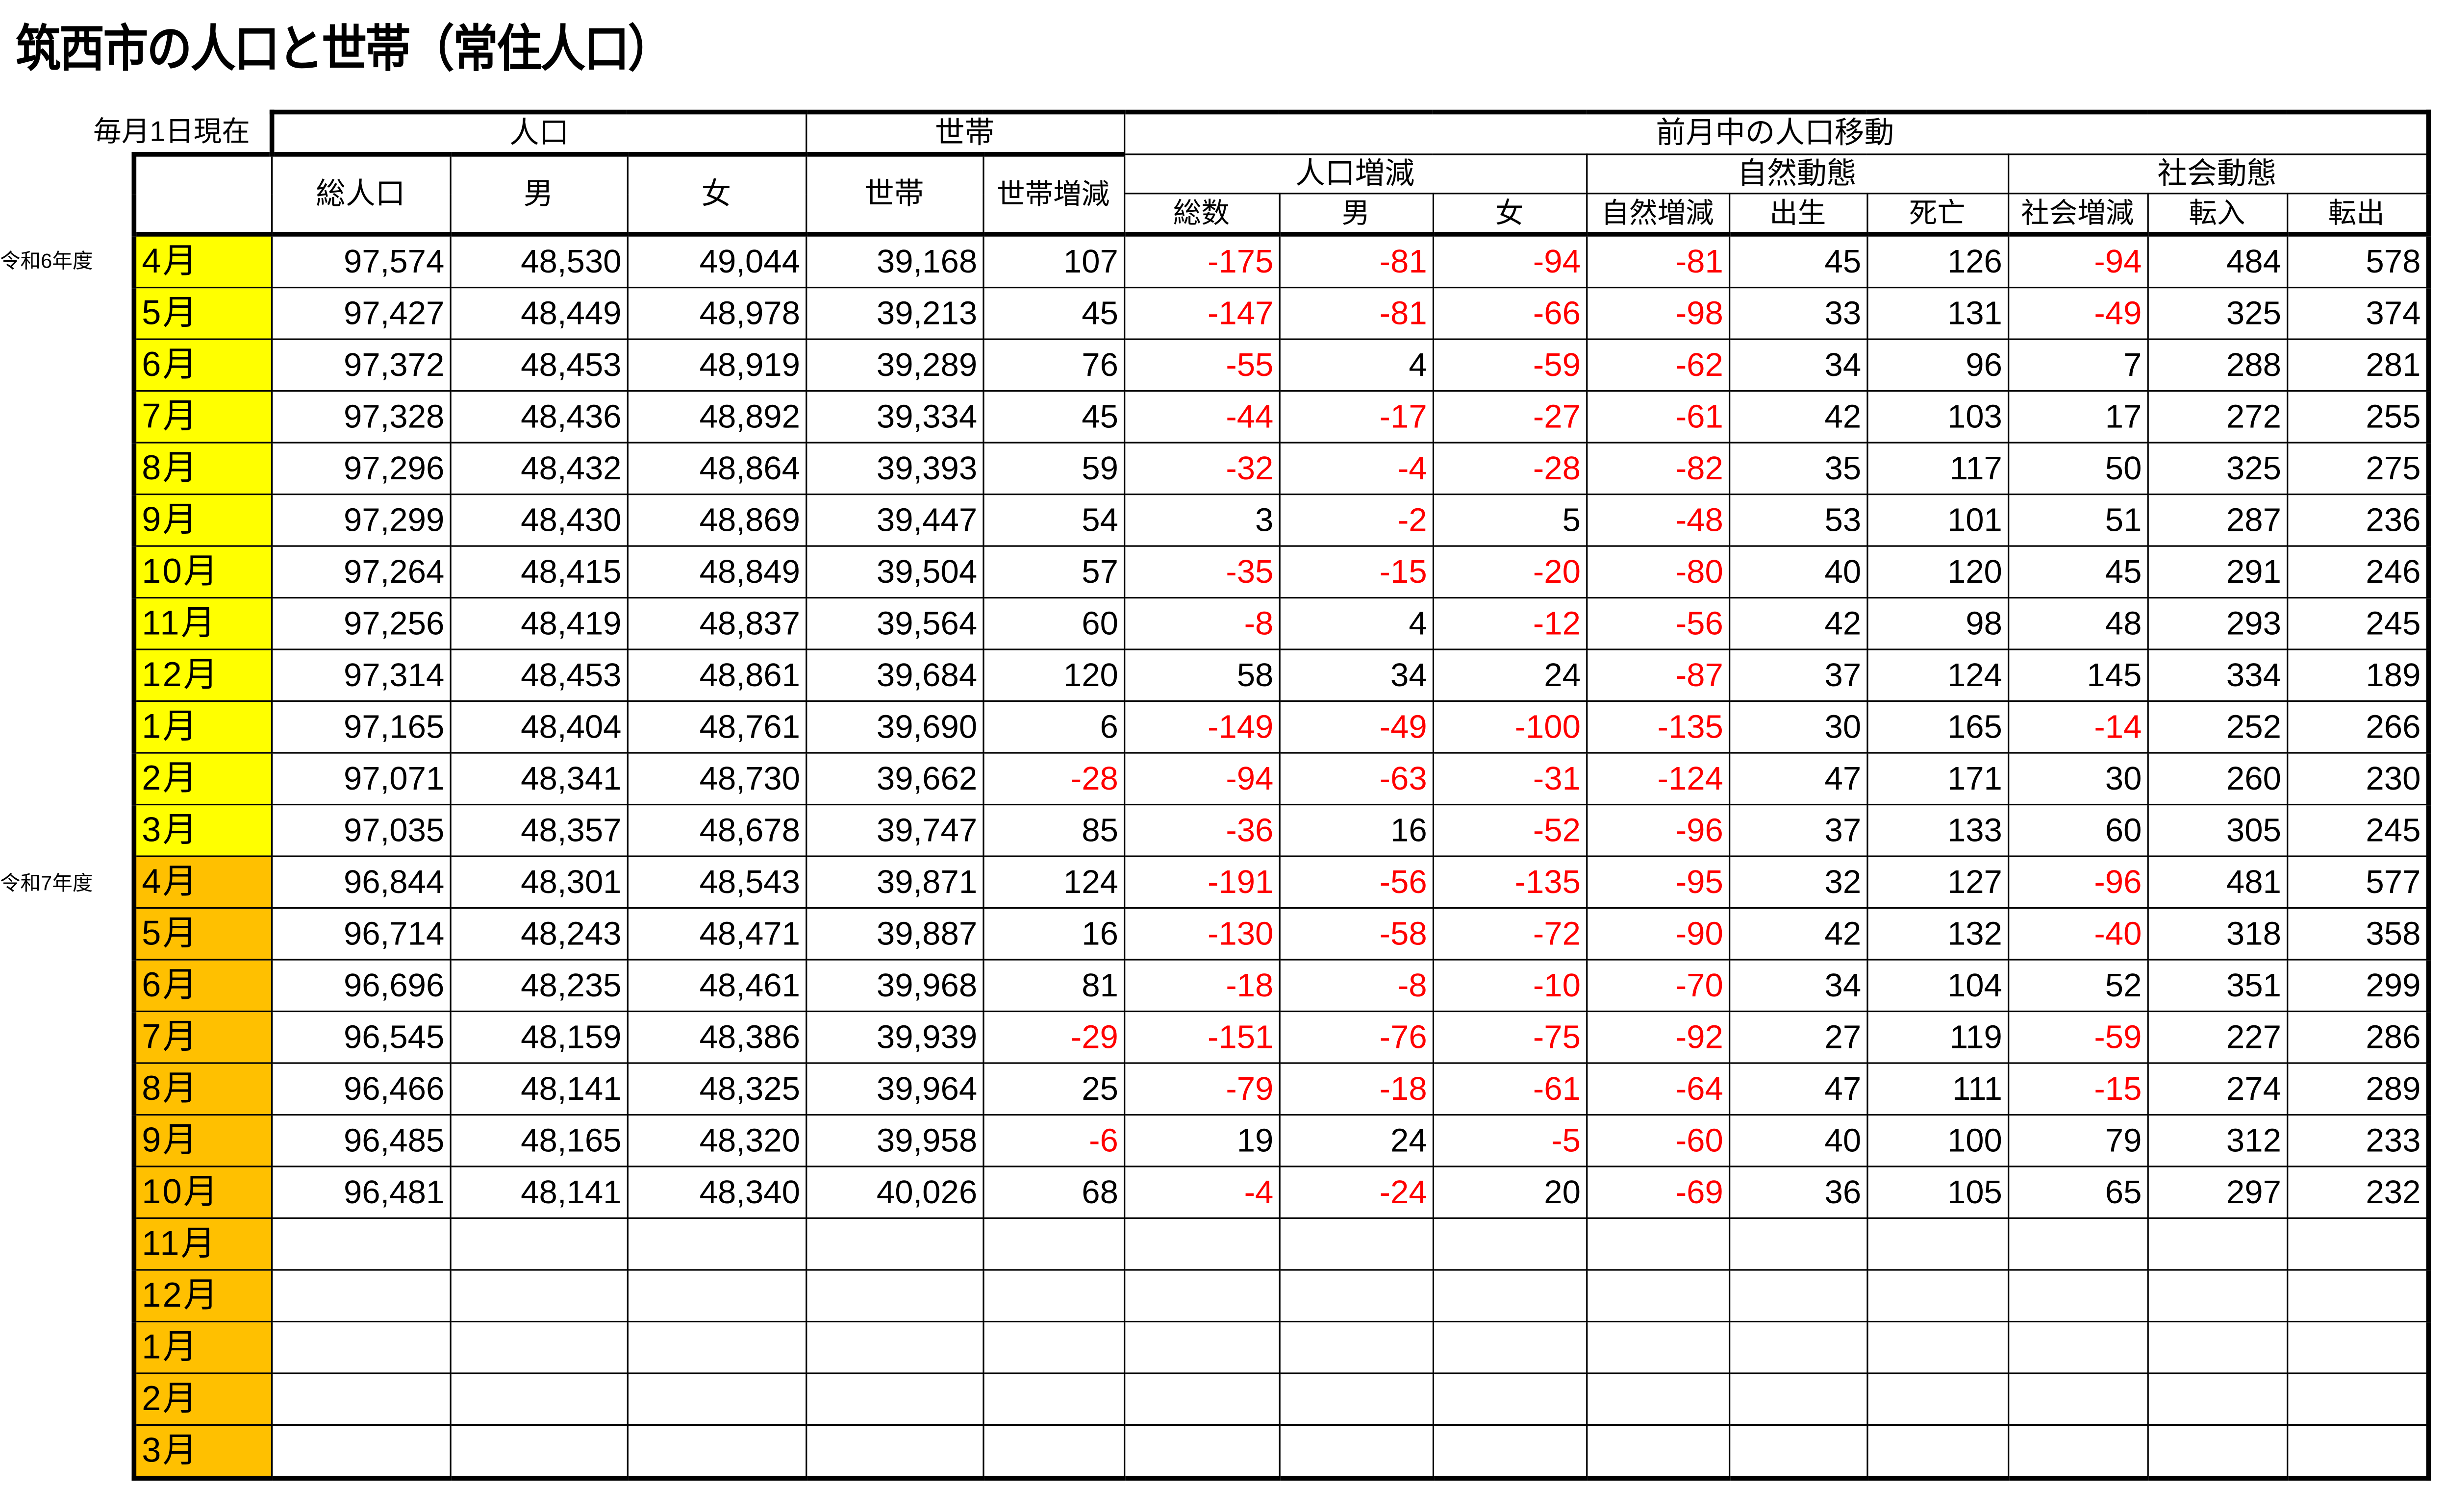 The height and width of the screenshot is (1512, 2445). I want to click on cell-total-pop: 97,165, so click(360, 727).